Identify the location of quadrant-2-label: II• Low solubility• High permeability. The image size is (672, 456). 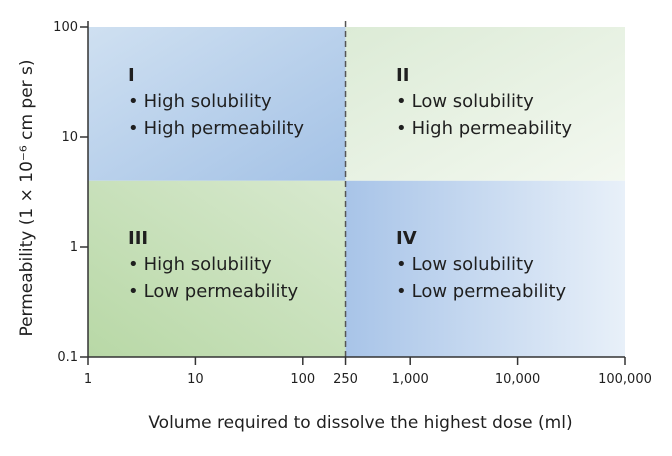
(484, 102).